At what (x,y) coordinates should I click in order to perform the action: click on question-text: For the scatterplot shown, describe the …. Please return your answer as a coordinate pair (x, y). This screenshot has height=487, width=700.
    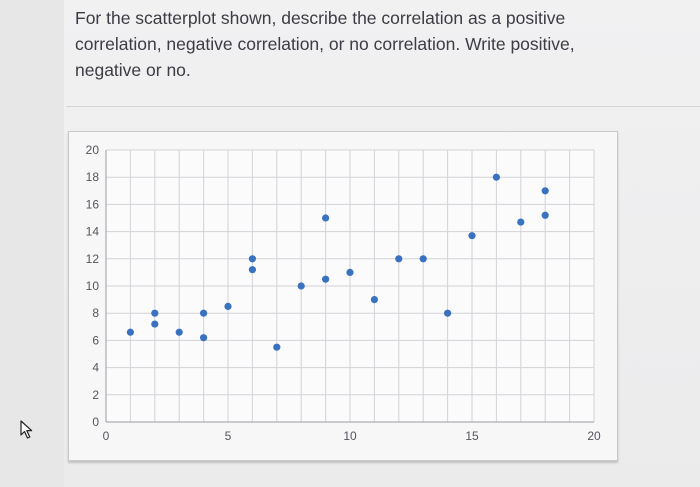
    Looking at the image, I should click on (345, 44).